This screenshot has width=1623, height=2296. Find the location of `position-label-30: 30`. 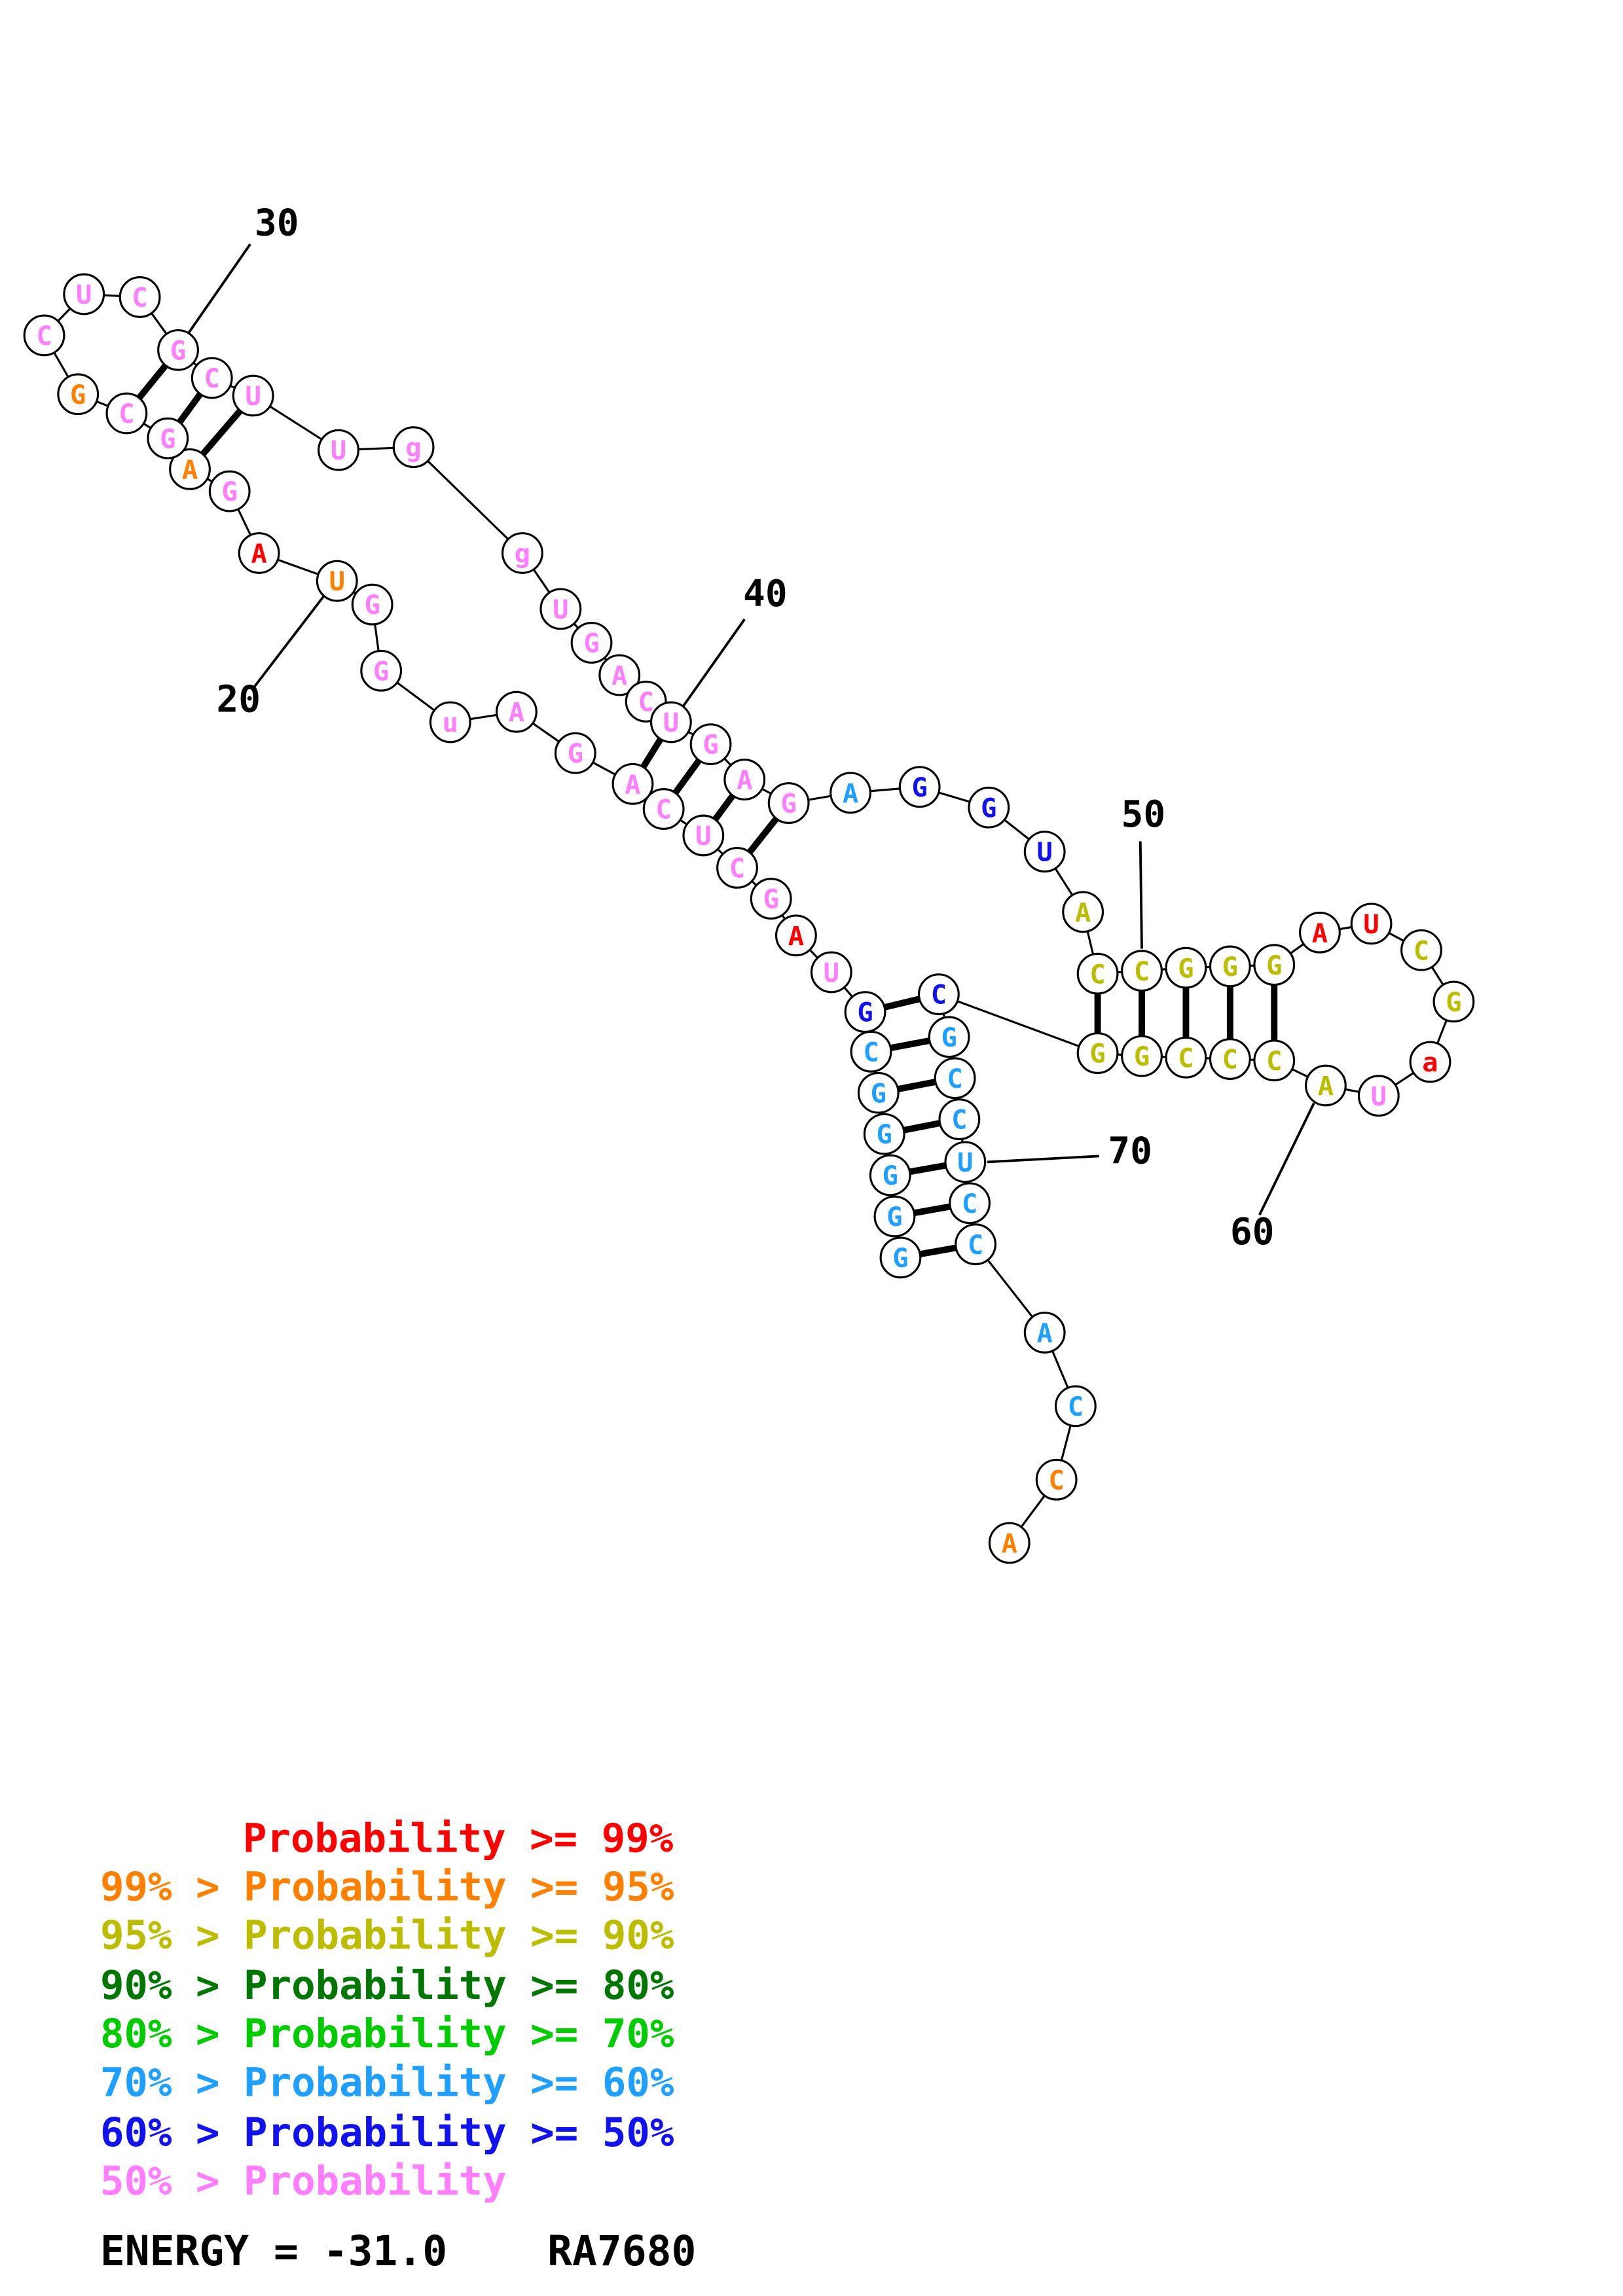

position-label-30: 30 is located at coordinates (277, 223).